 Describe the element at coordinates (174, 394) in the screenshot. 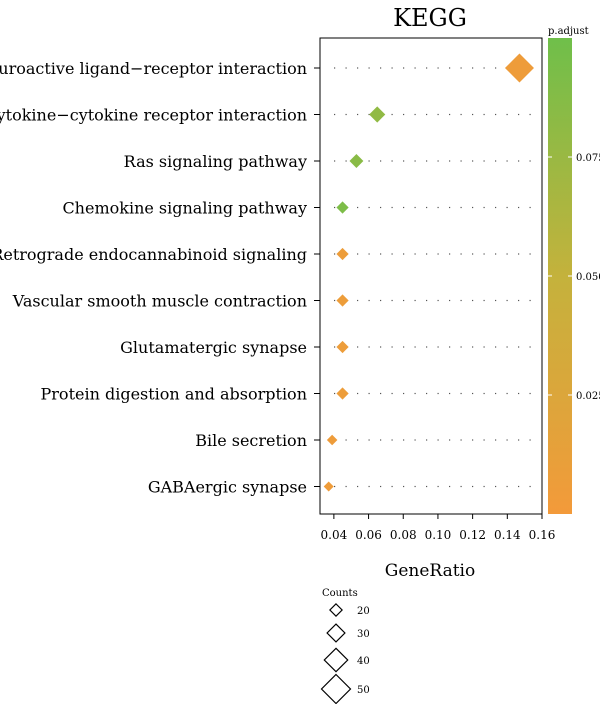

I see `y-tick-label: Protein digestion and absorption` at that location.